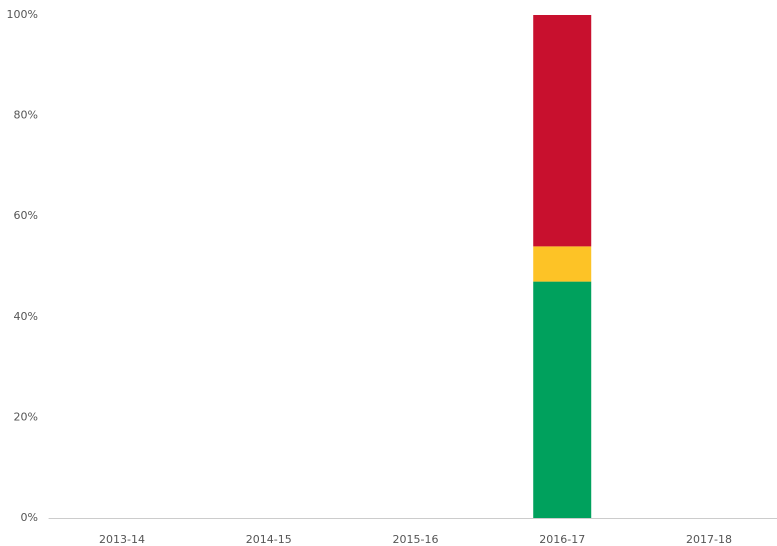  Describe the element at coordinates (26, 115) in the screenshot. I see `y-tick-label: 80%` at that location.